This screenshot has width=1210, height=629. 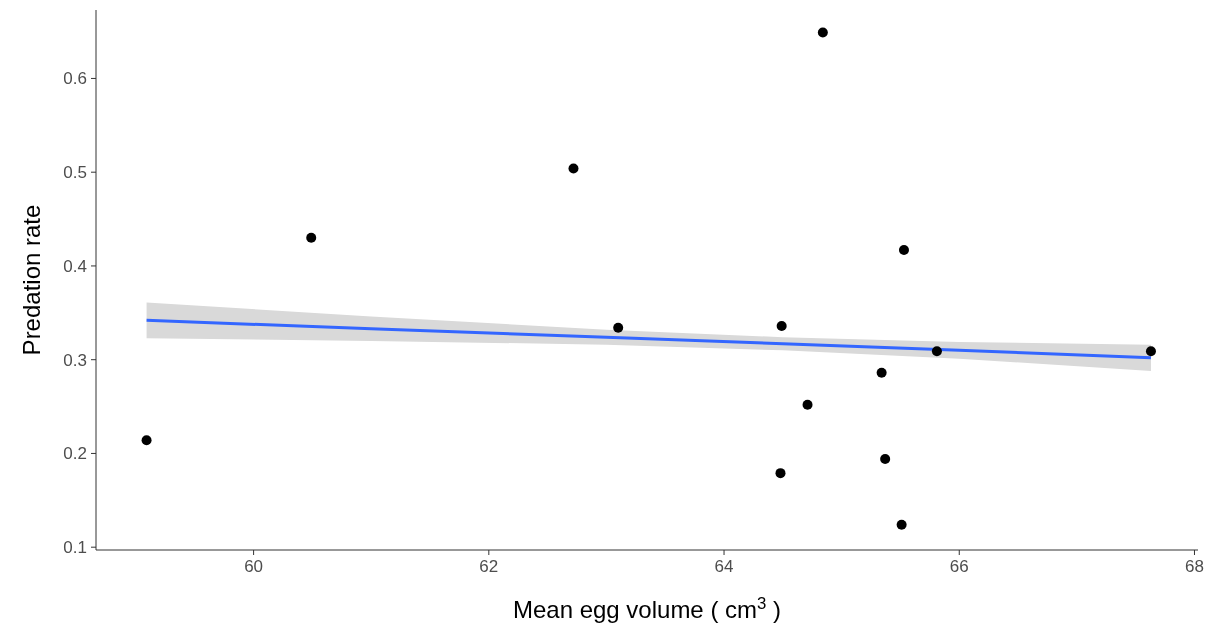 What do you see at coordinates (75, 454) in the screenshot?
I see `y-tick-label: 0.2` at bounding box center [75, 454].